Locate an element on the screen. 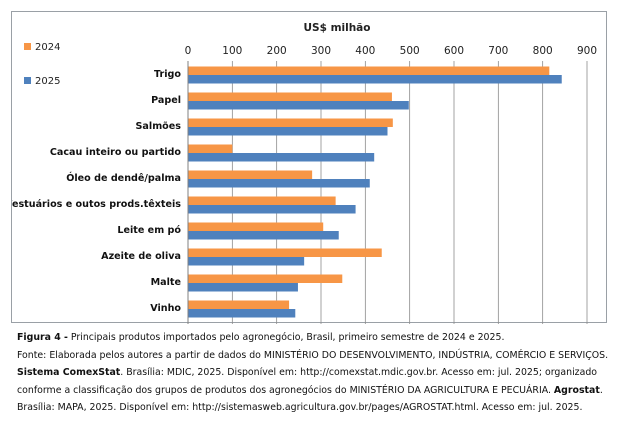  x-tick-label: 600 is located at coordinates (454, 51).